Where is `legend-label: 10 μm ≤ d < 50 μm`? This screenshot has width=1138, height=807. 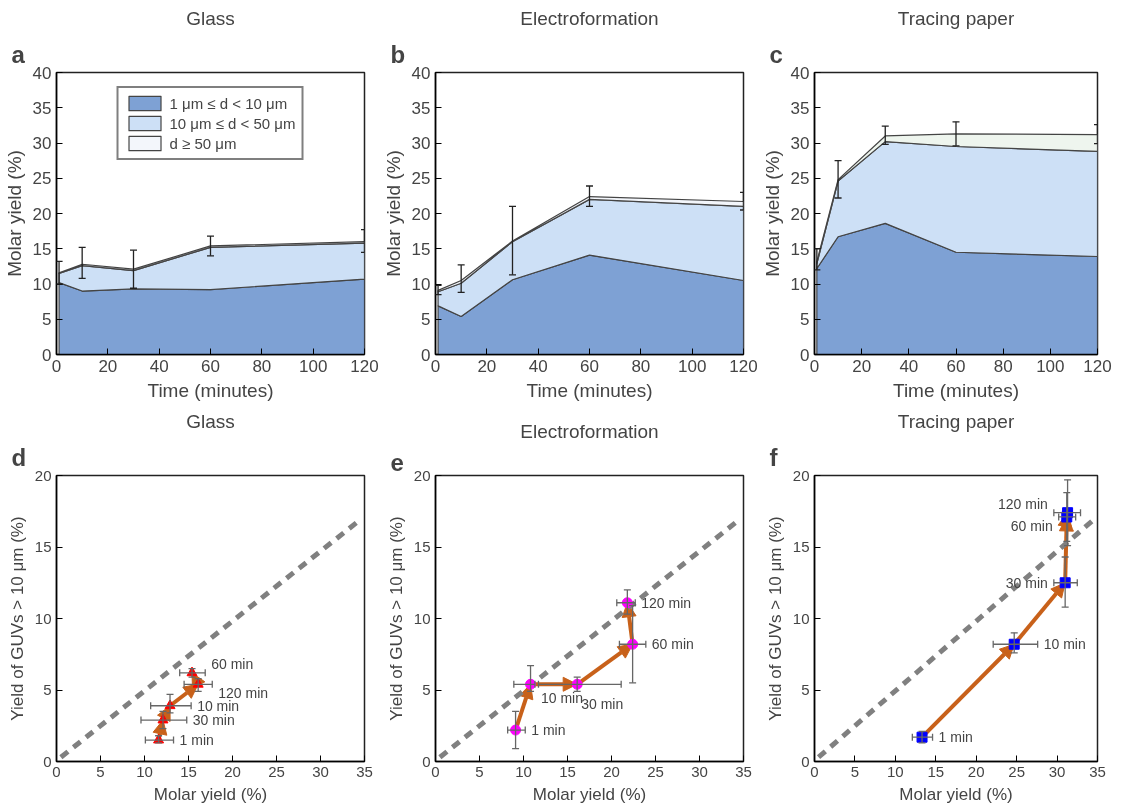
legend-label: 10 μm ≤ d < 50 μm is located at coordinates (232, 123).